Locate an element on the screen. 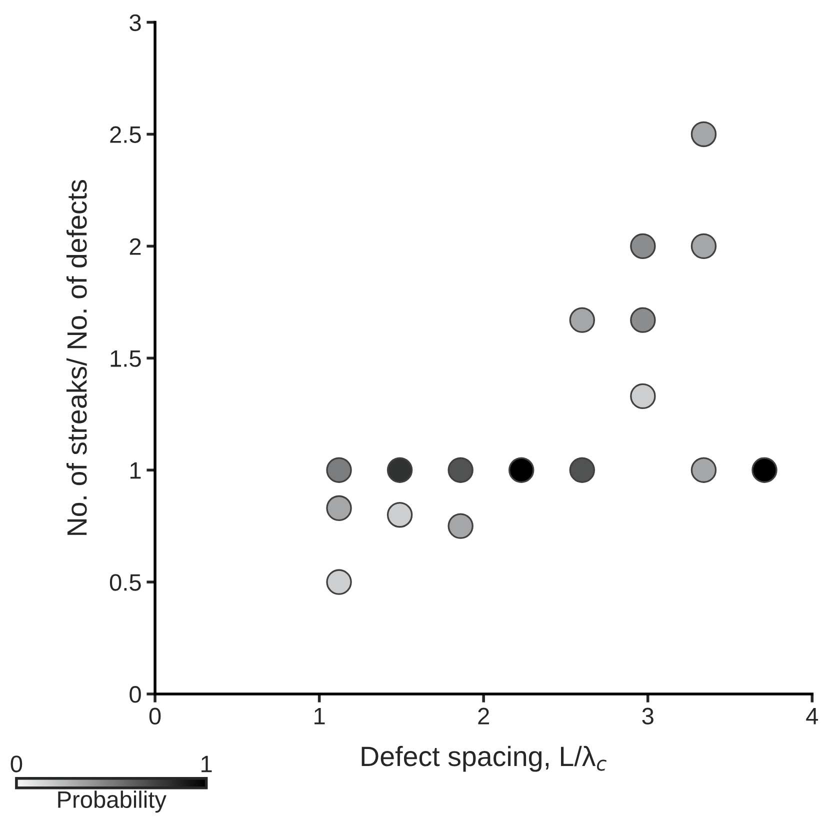 The image size is (822, 825). x-axis-title: Defect spacing, L/λ$_{c}$ is located at coordinates (484, 759).